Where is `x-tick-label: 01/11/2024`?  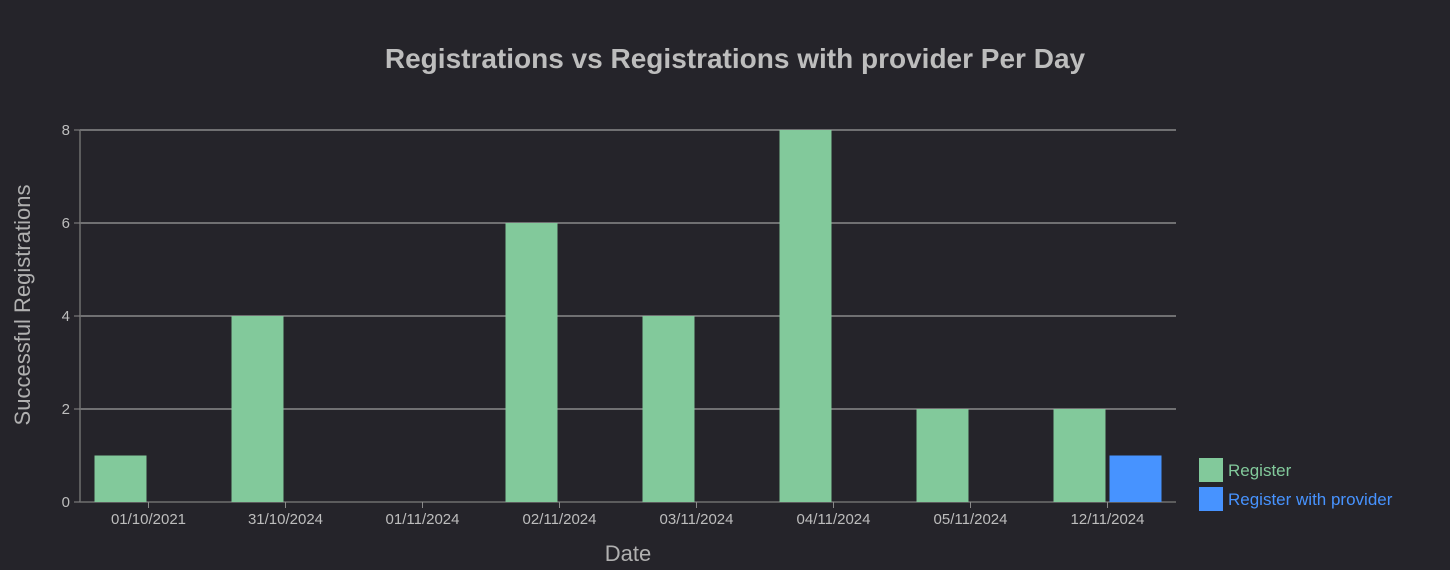
x-tick-label: 01/11/2024 is located at coordinates (423, 519).